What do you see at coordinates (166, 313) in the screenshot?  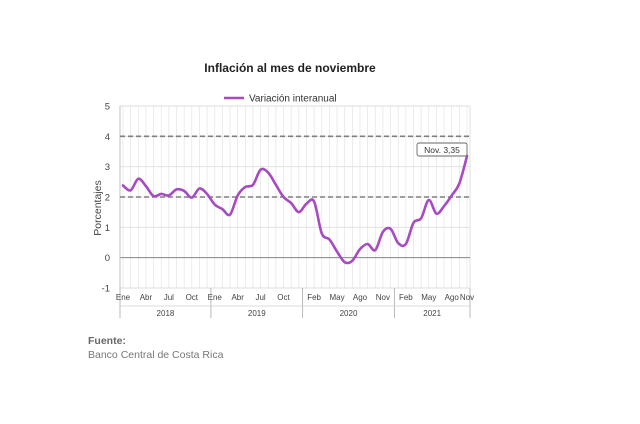 I see `year-label: 2018` at bounding box center [166, 313].